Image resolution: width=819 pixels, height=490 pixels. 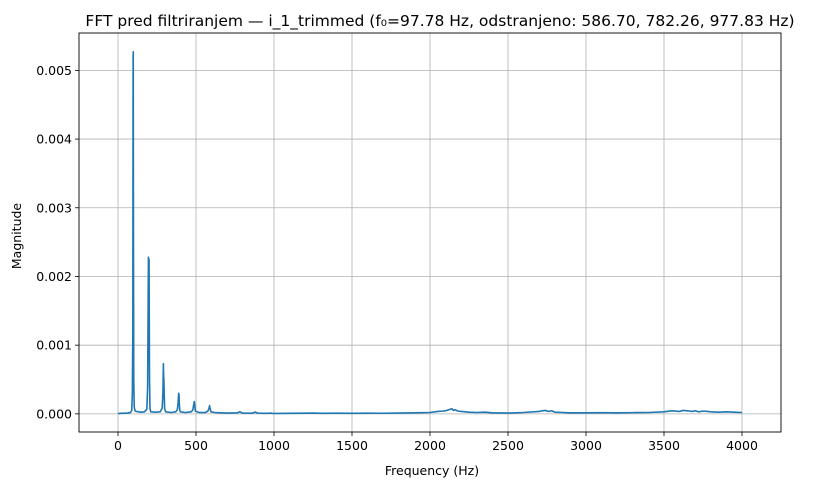 What do you see at coordinates (664, 445) in the screenshot?
I see `x-tick-label: 3500` at bounding box center [664, 445].